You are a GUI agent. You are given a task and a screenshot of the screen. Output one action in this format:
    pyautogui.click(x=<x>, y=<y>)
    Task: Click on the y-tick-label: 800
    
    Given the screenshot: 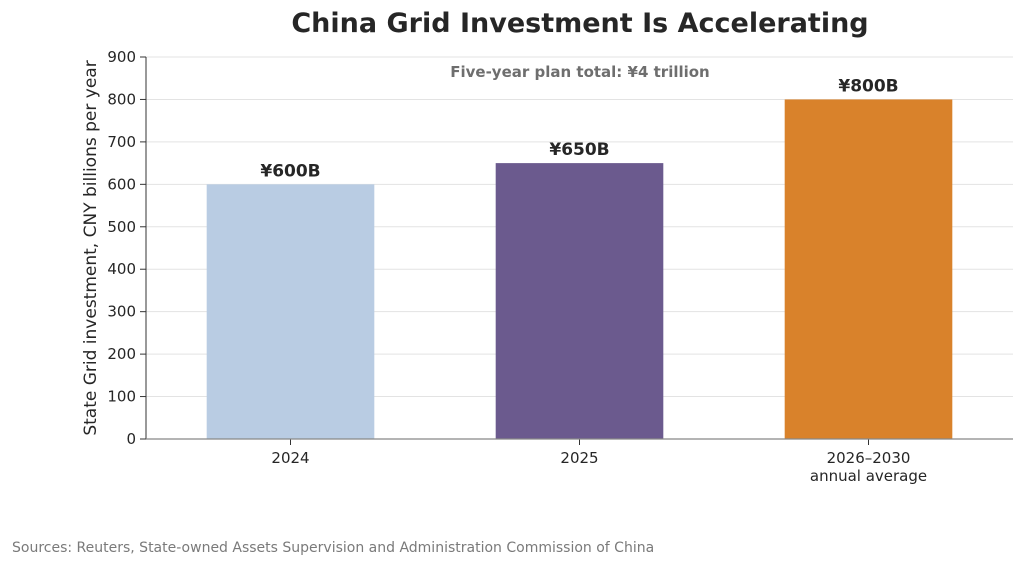 What is the action you would take?
    pyautogui.click(x=121, y=99)
    